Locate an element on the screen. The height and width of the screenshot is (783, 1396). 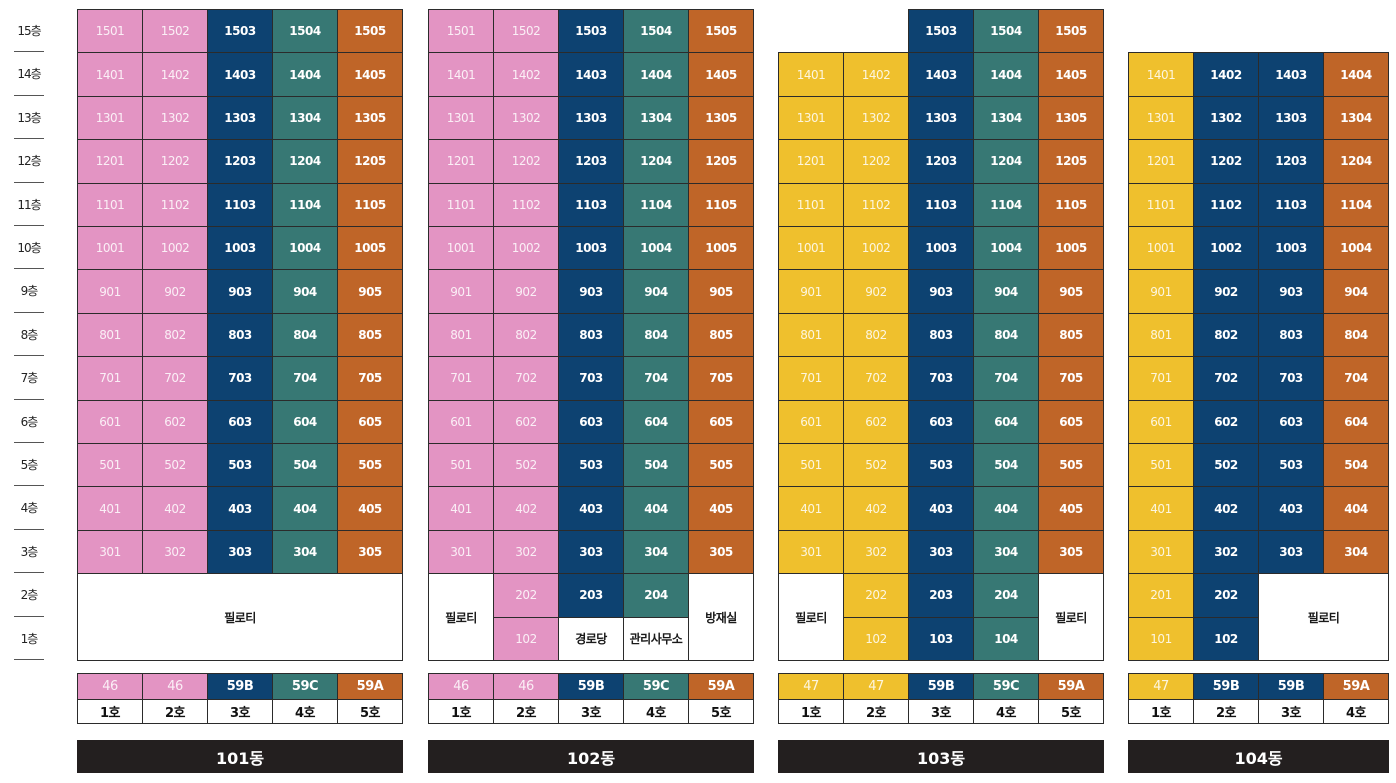
unit-cell: 102 is located at coordinates (526, 638).